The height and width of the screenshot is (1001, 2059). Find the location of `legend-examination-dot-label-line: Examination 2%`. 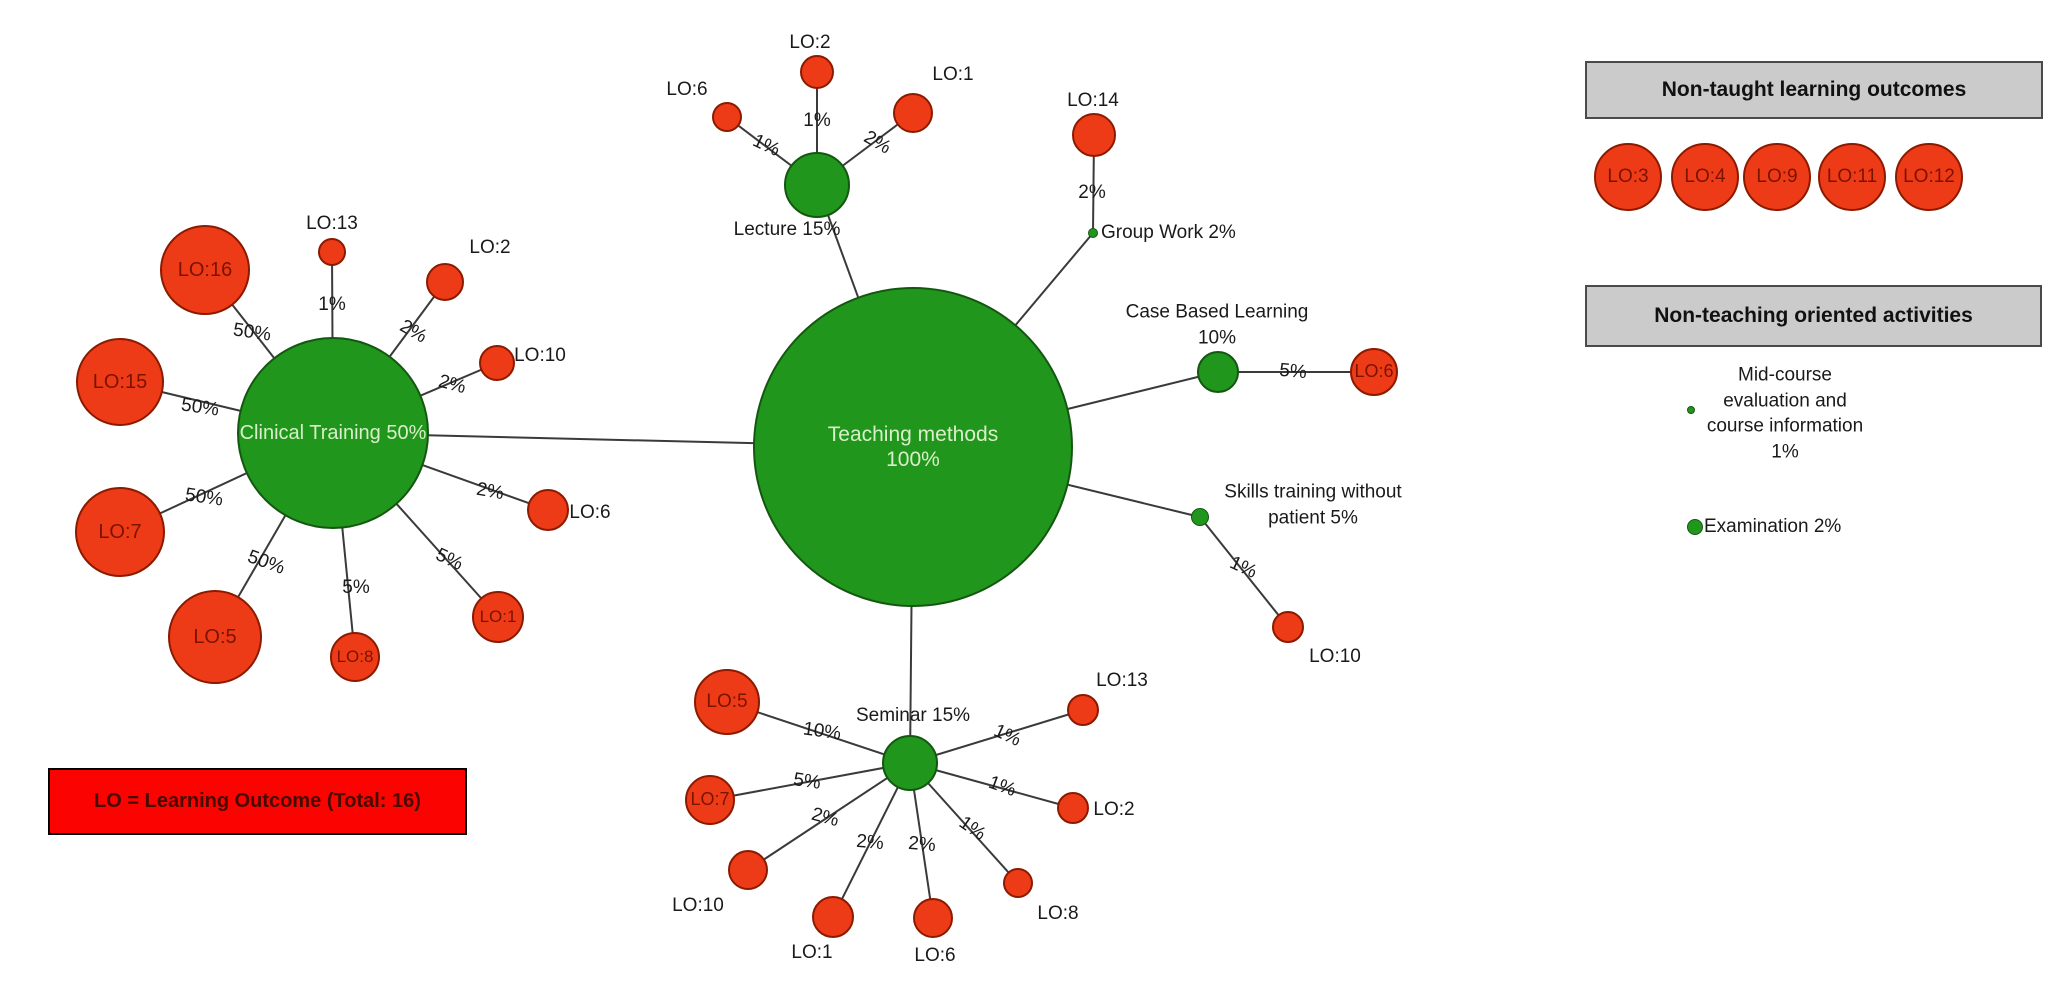

legend-examination-dot-label-line: Examination 2% is located at coordinates (1773, 527).